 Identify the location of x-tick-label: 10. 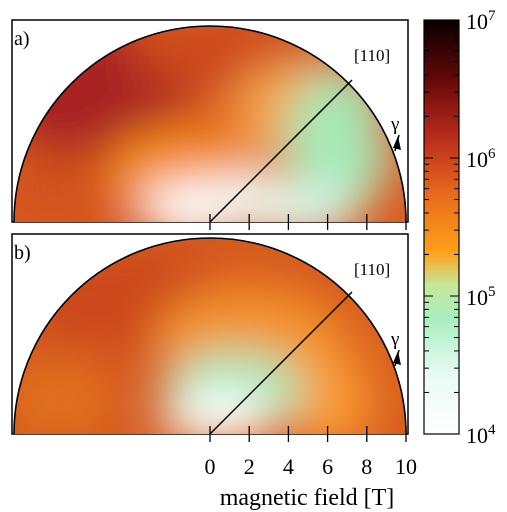
(406, 466).